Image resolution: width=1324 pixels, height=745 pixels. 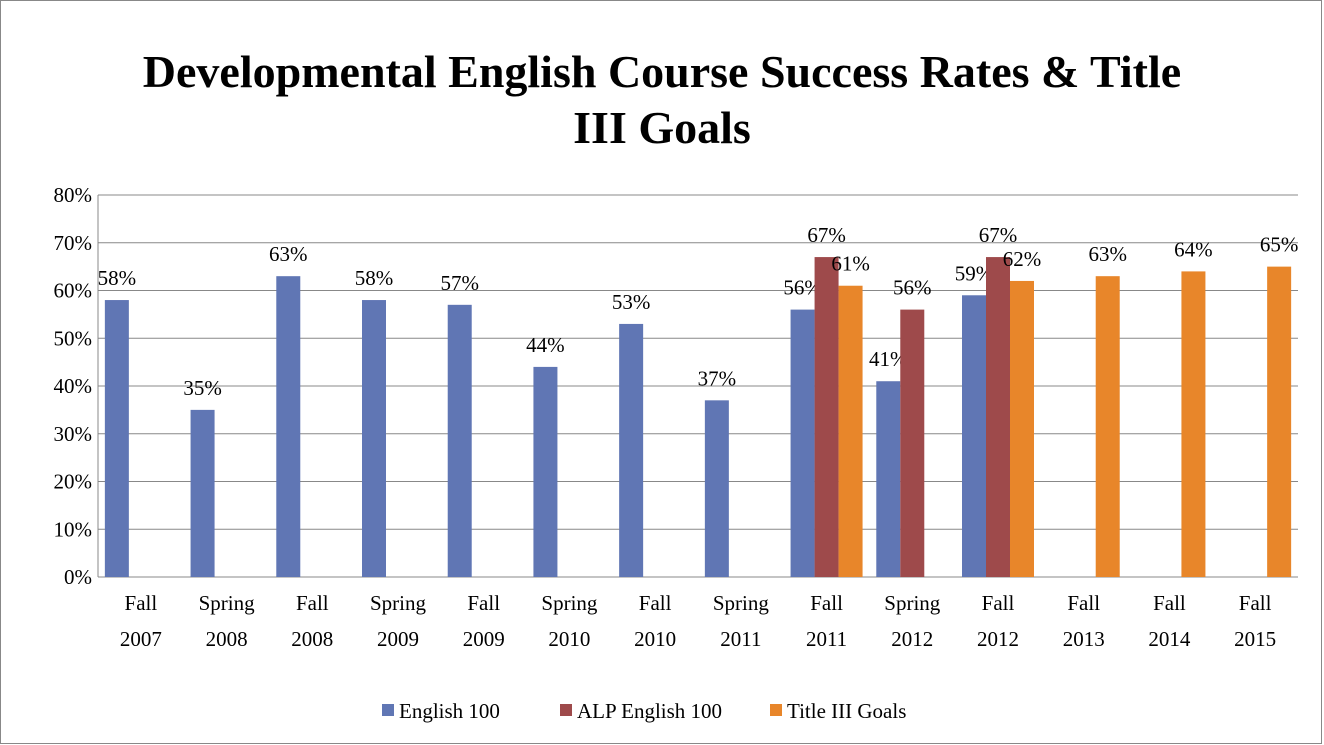 I want to click on y-tick-label: 10%, so click(x=73, y=529).